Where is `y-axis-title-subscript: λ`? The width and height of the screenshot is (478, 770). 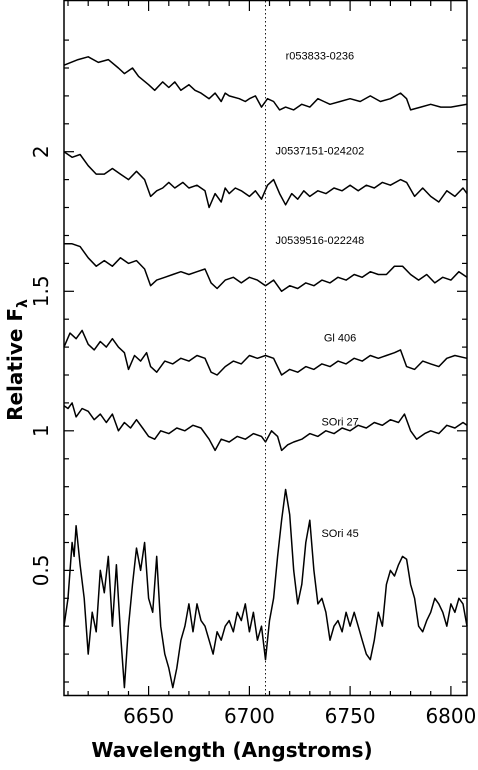
y-axis-title-subscript: λ is located at coordinates (23, 303).